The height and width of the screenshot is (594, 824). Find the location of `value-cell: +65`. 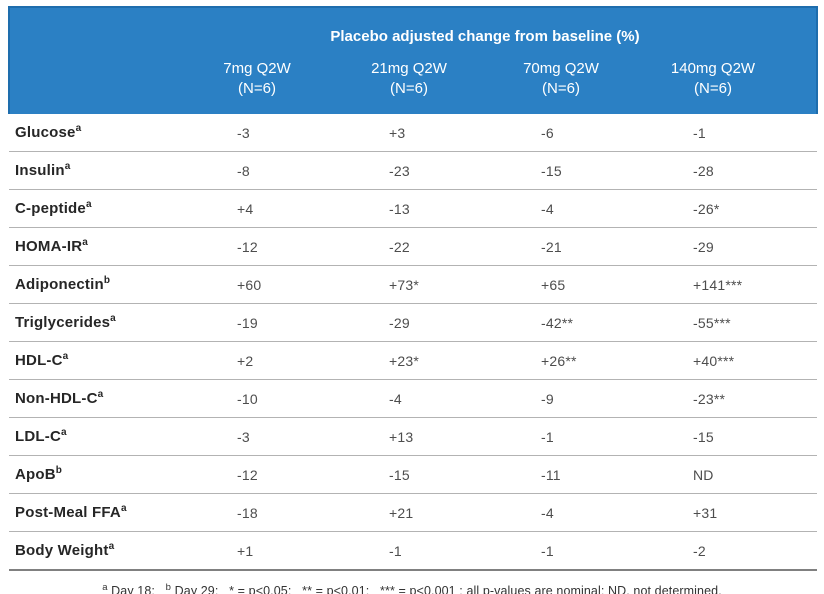

value-cell: +65 is located at coordinates (561, 284).